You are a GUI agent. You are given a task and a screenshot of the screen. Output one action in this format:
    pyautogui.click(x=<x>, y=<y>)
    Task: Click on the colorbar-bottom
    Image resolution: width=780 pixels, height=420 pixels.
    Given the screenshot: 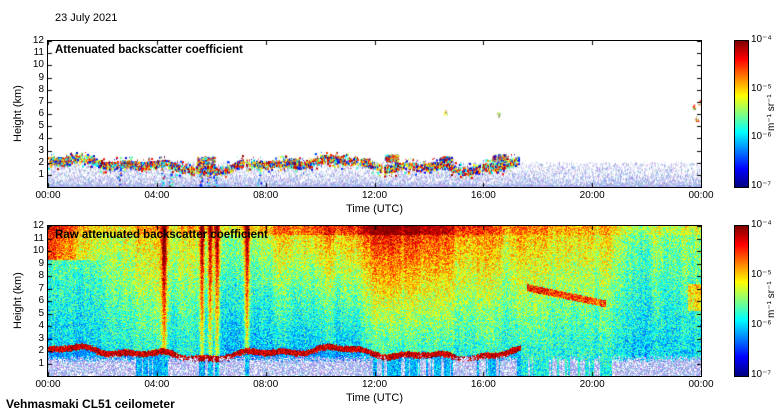 What is the action you would take?
    pyautogui.click(x=741, y=301)
    